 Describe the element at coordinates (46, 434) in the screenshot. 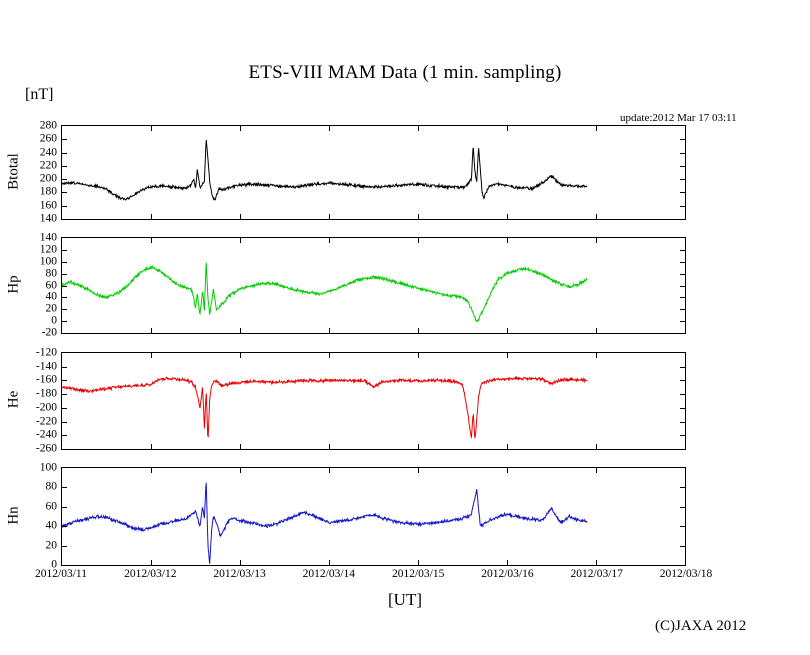

I see `y-tick-label: -240` at that location.